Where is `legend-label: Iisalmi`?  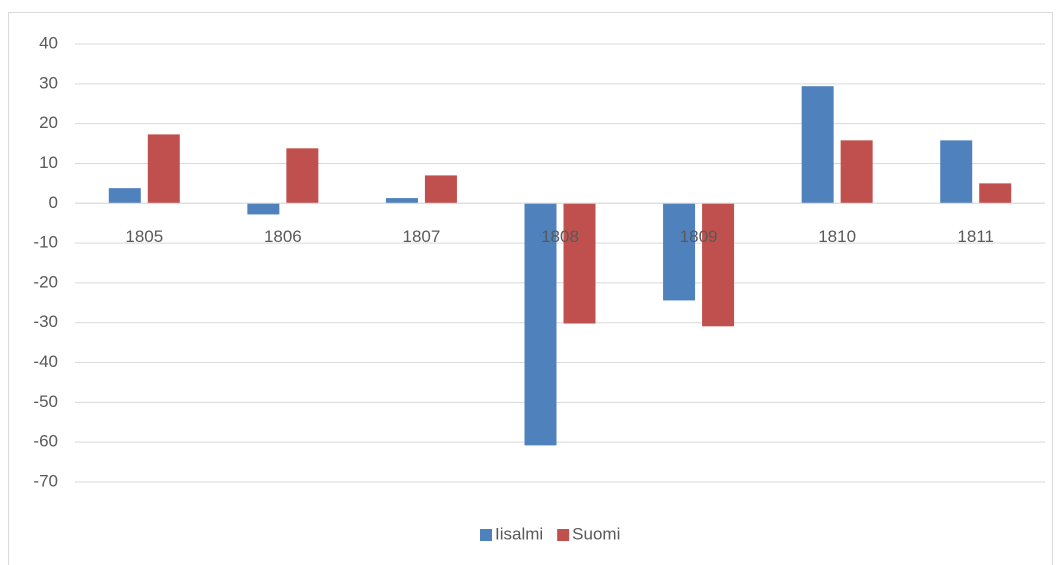 legend-label: Iisalmi is located at coordinates (519, 533).